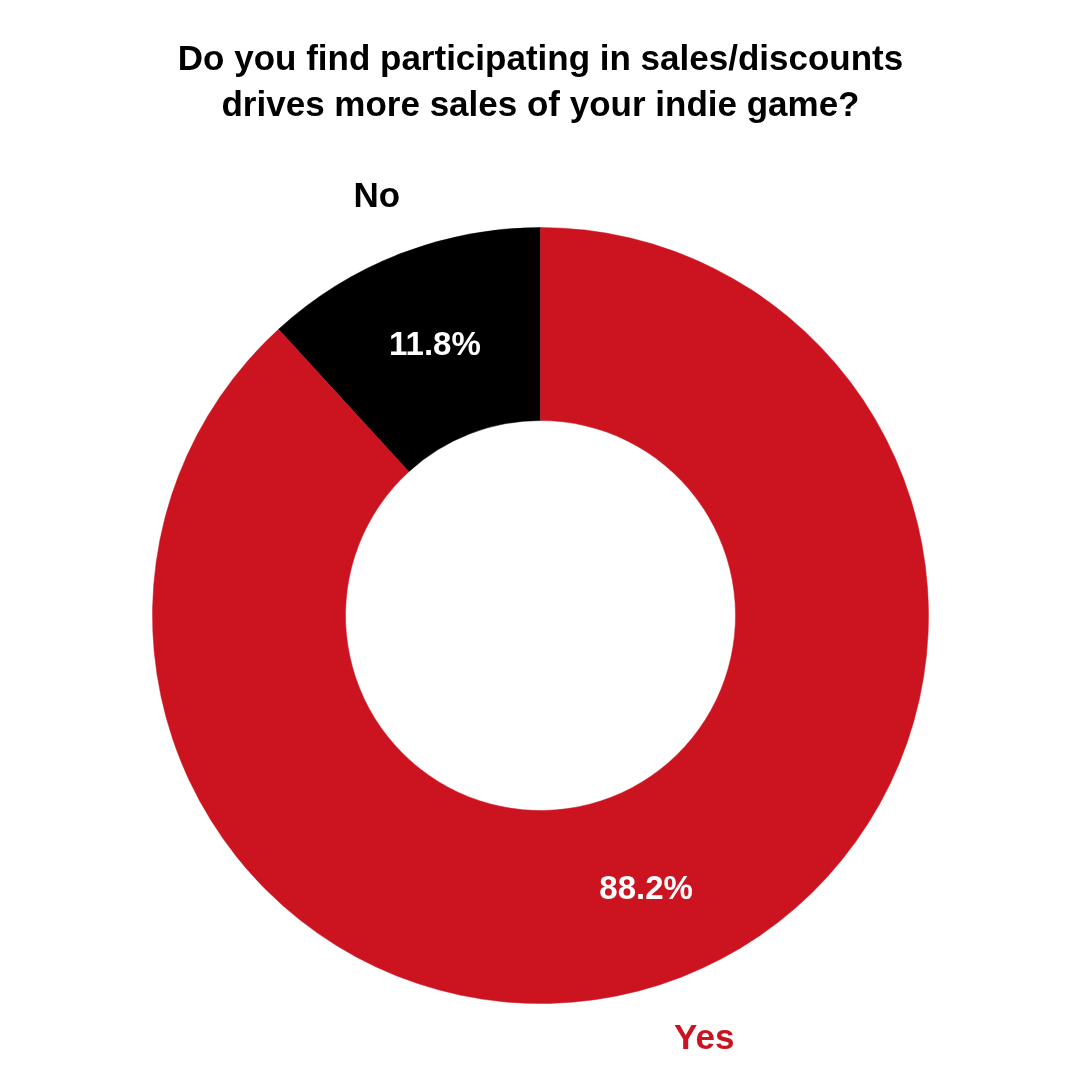 The height and width of the screenshot is (1080, 1080). I want to click on slice-label: Yes, so click(704, 1037).